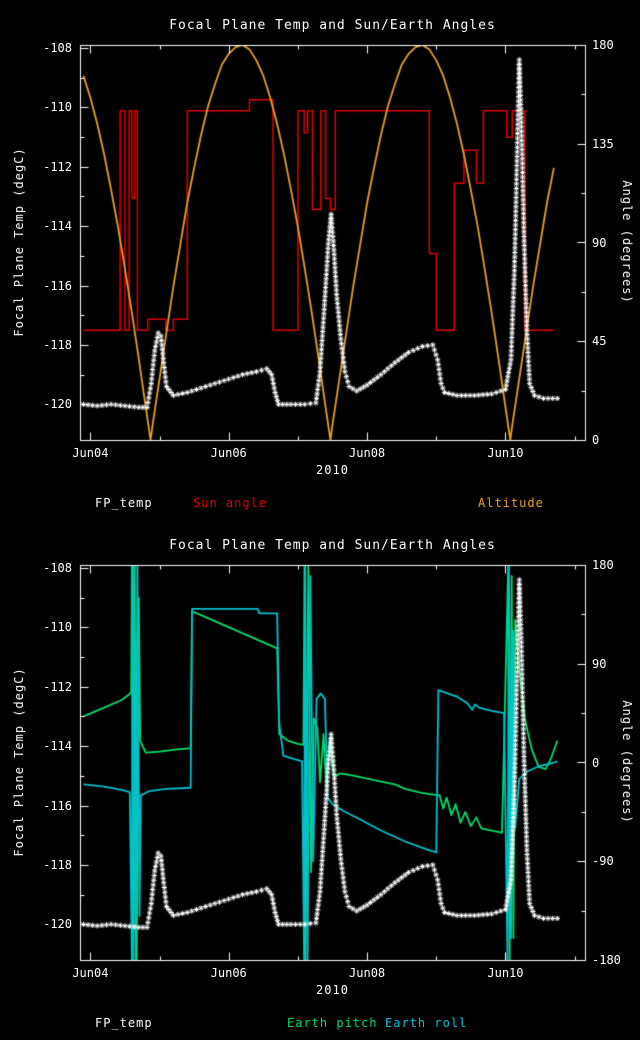 The width and height of the screenshot is (640, 1040). I want to click on legend-item: Altitude, so click(511, 503).